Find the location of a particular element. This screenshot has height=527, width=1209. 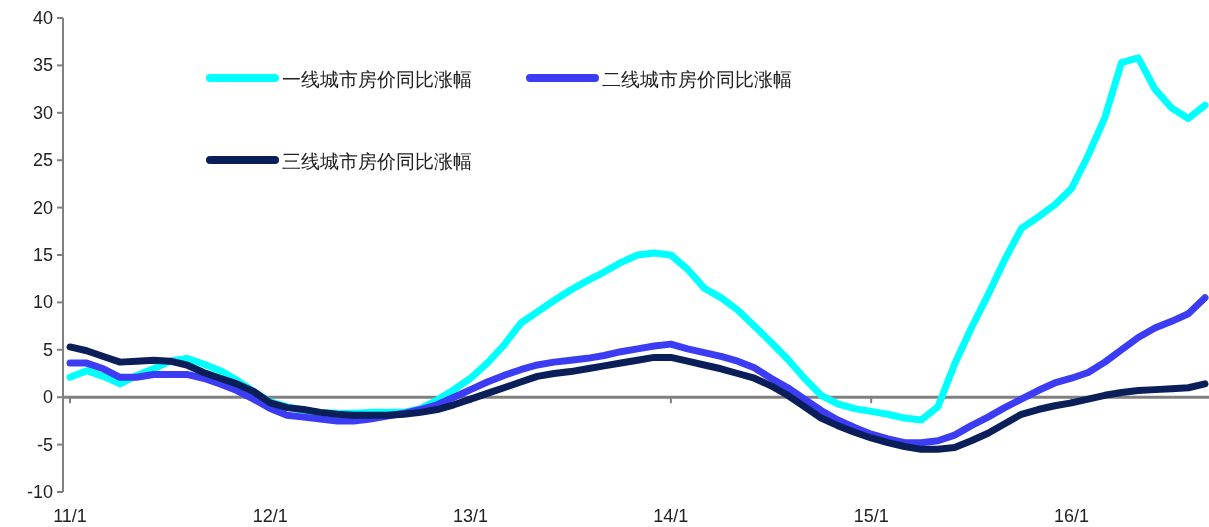

legend-label: 一线城市房价同比涨幅 is located at coordinates (377, 79).